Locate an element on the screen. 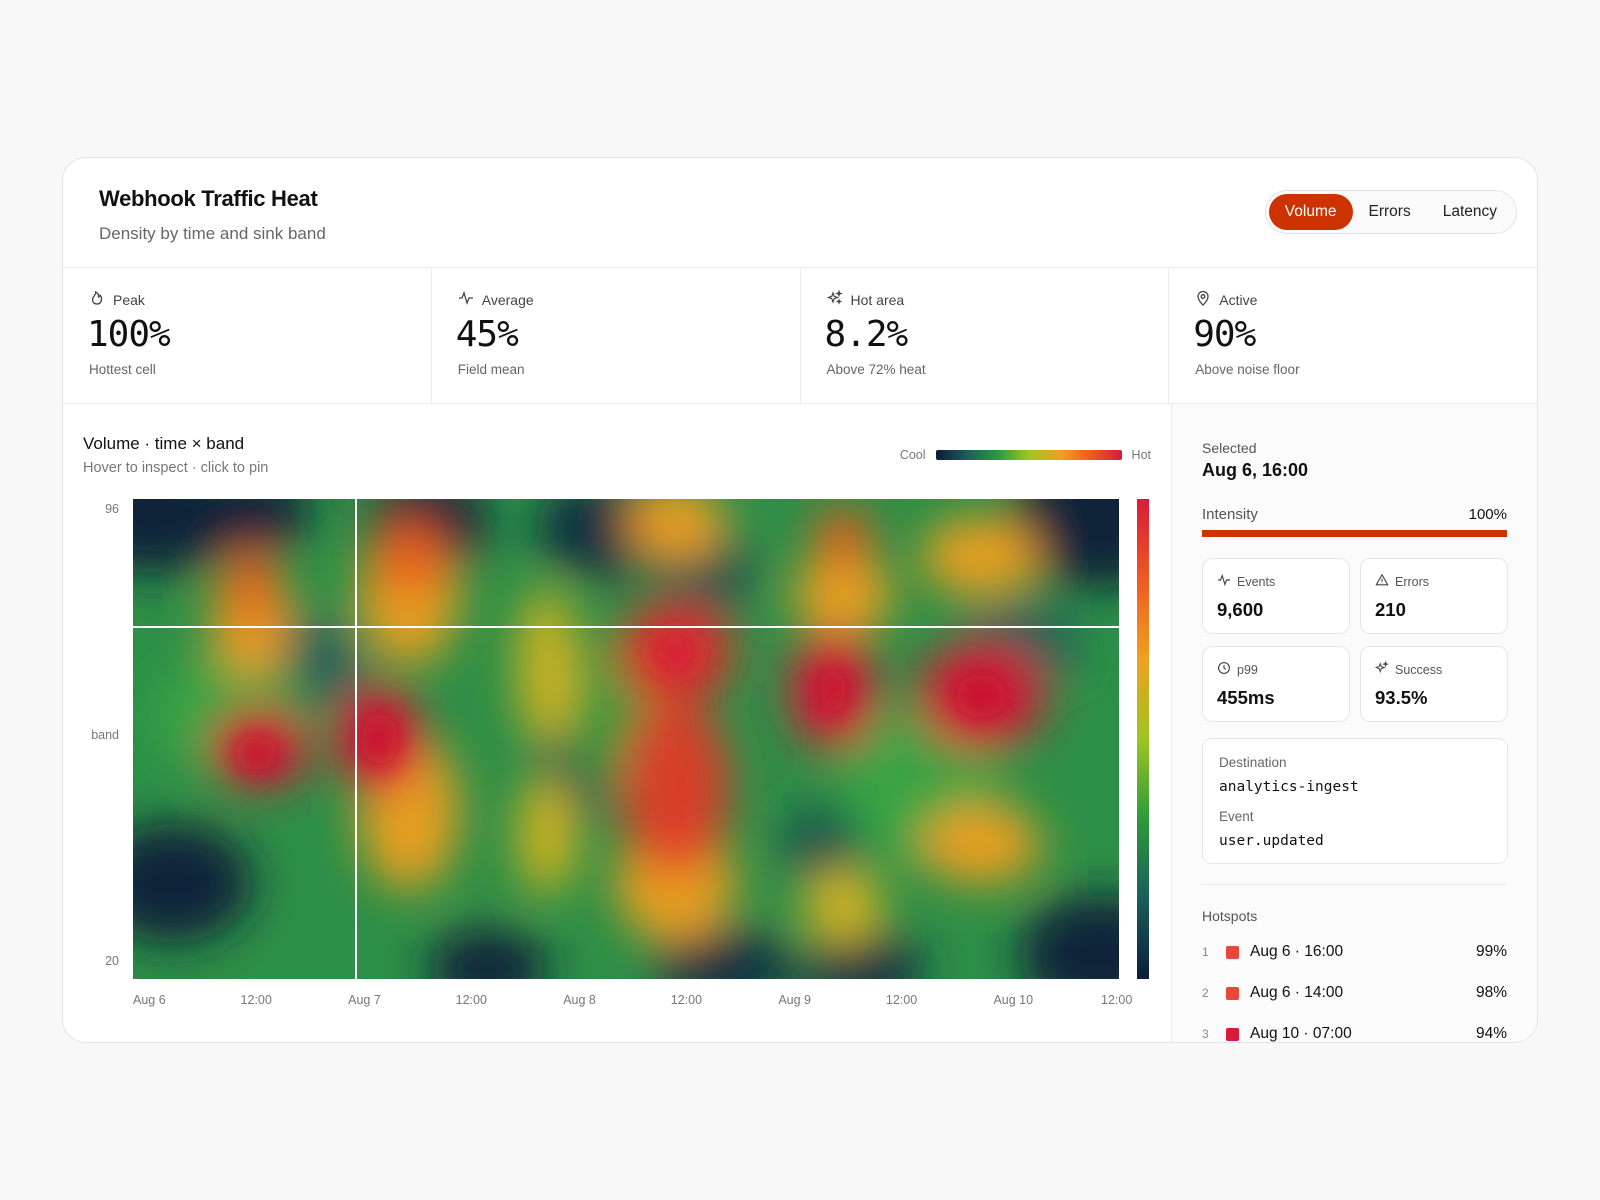  clock-icon is located at coordinates (1224, 669).